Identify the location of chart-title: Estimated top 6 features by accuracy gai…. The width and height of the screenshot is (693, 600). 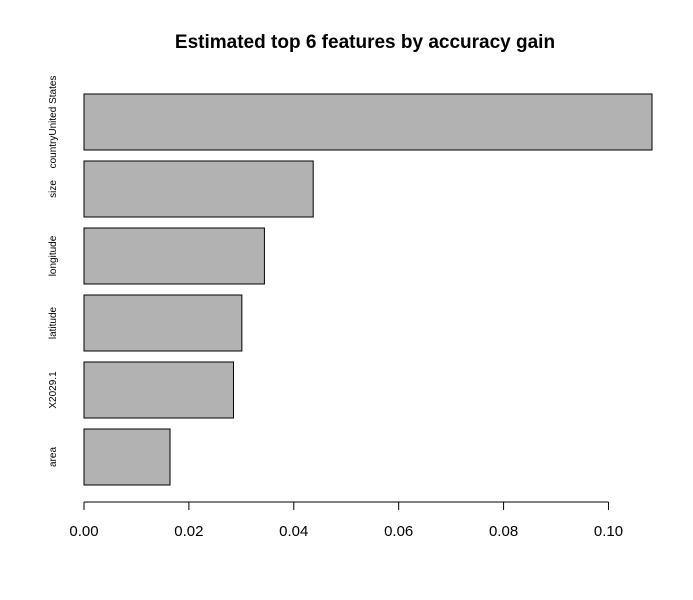
(365, 42).